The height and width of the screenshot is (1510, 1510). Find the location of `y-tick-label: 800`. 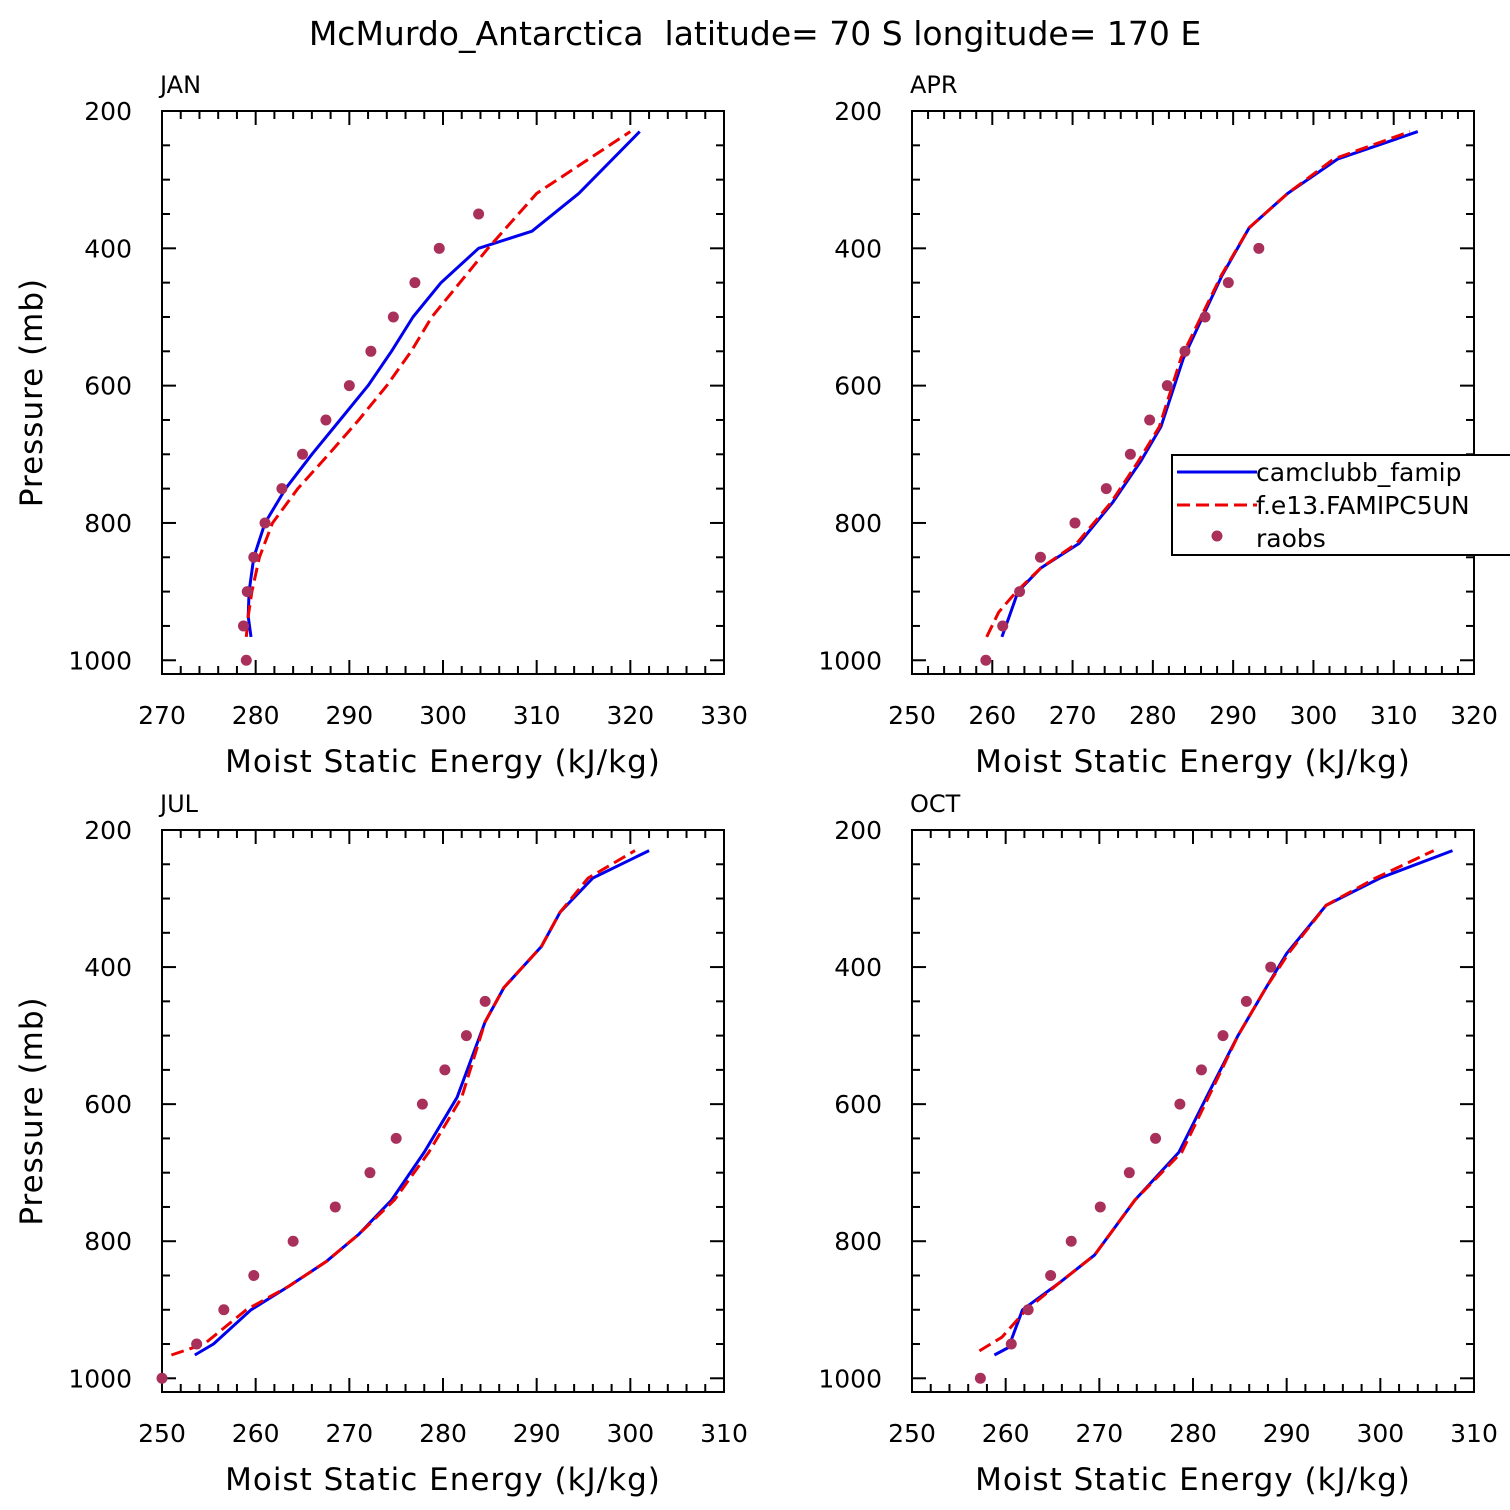

y-tick-label: 800 is located at coordinates (108, 1241).